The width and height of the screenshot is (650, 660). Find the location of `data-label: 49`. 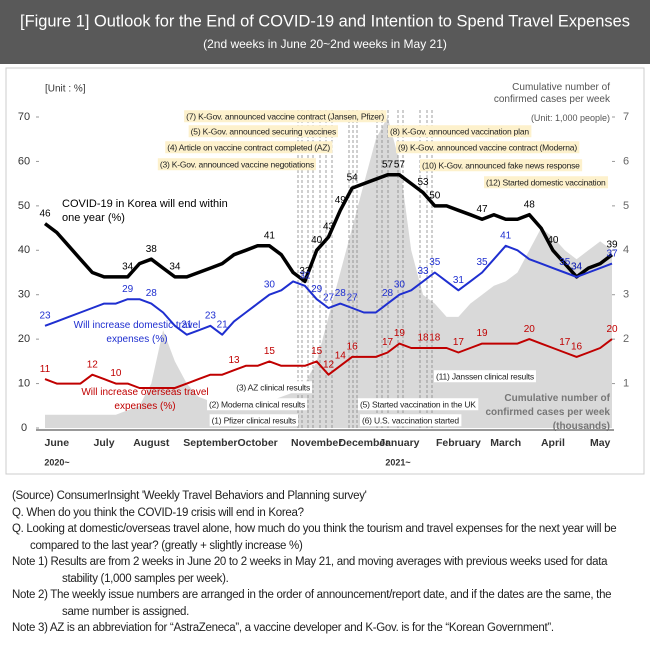

data-label: 49 is located at coordinates (341, 200).